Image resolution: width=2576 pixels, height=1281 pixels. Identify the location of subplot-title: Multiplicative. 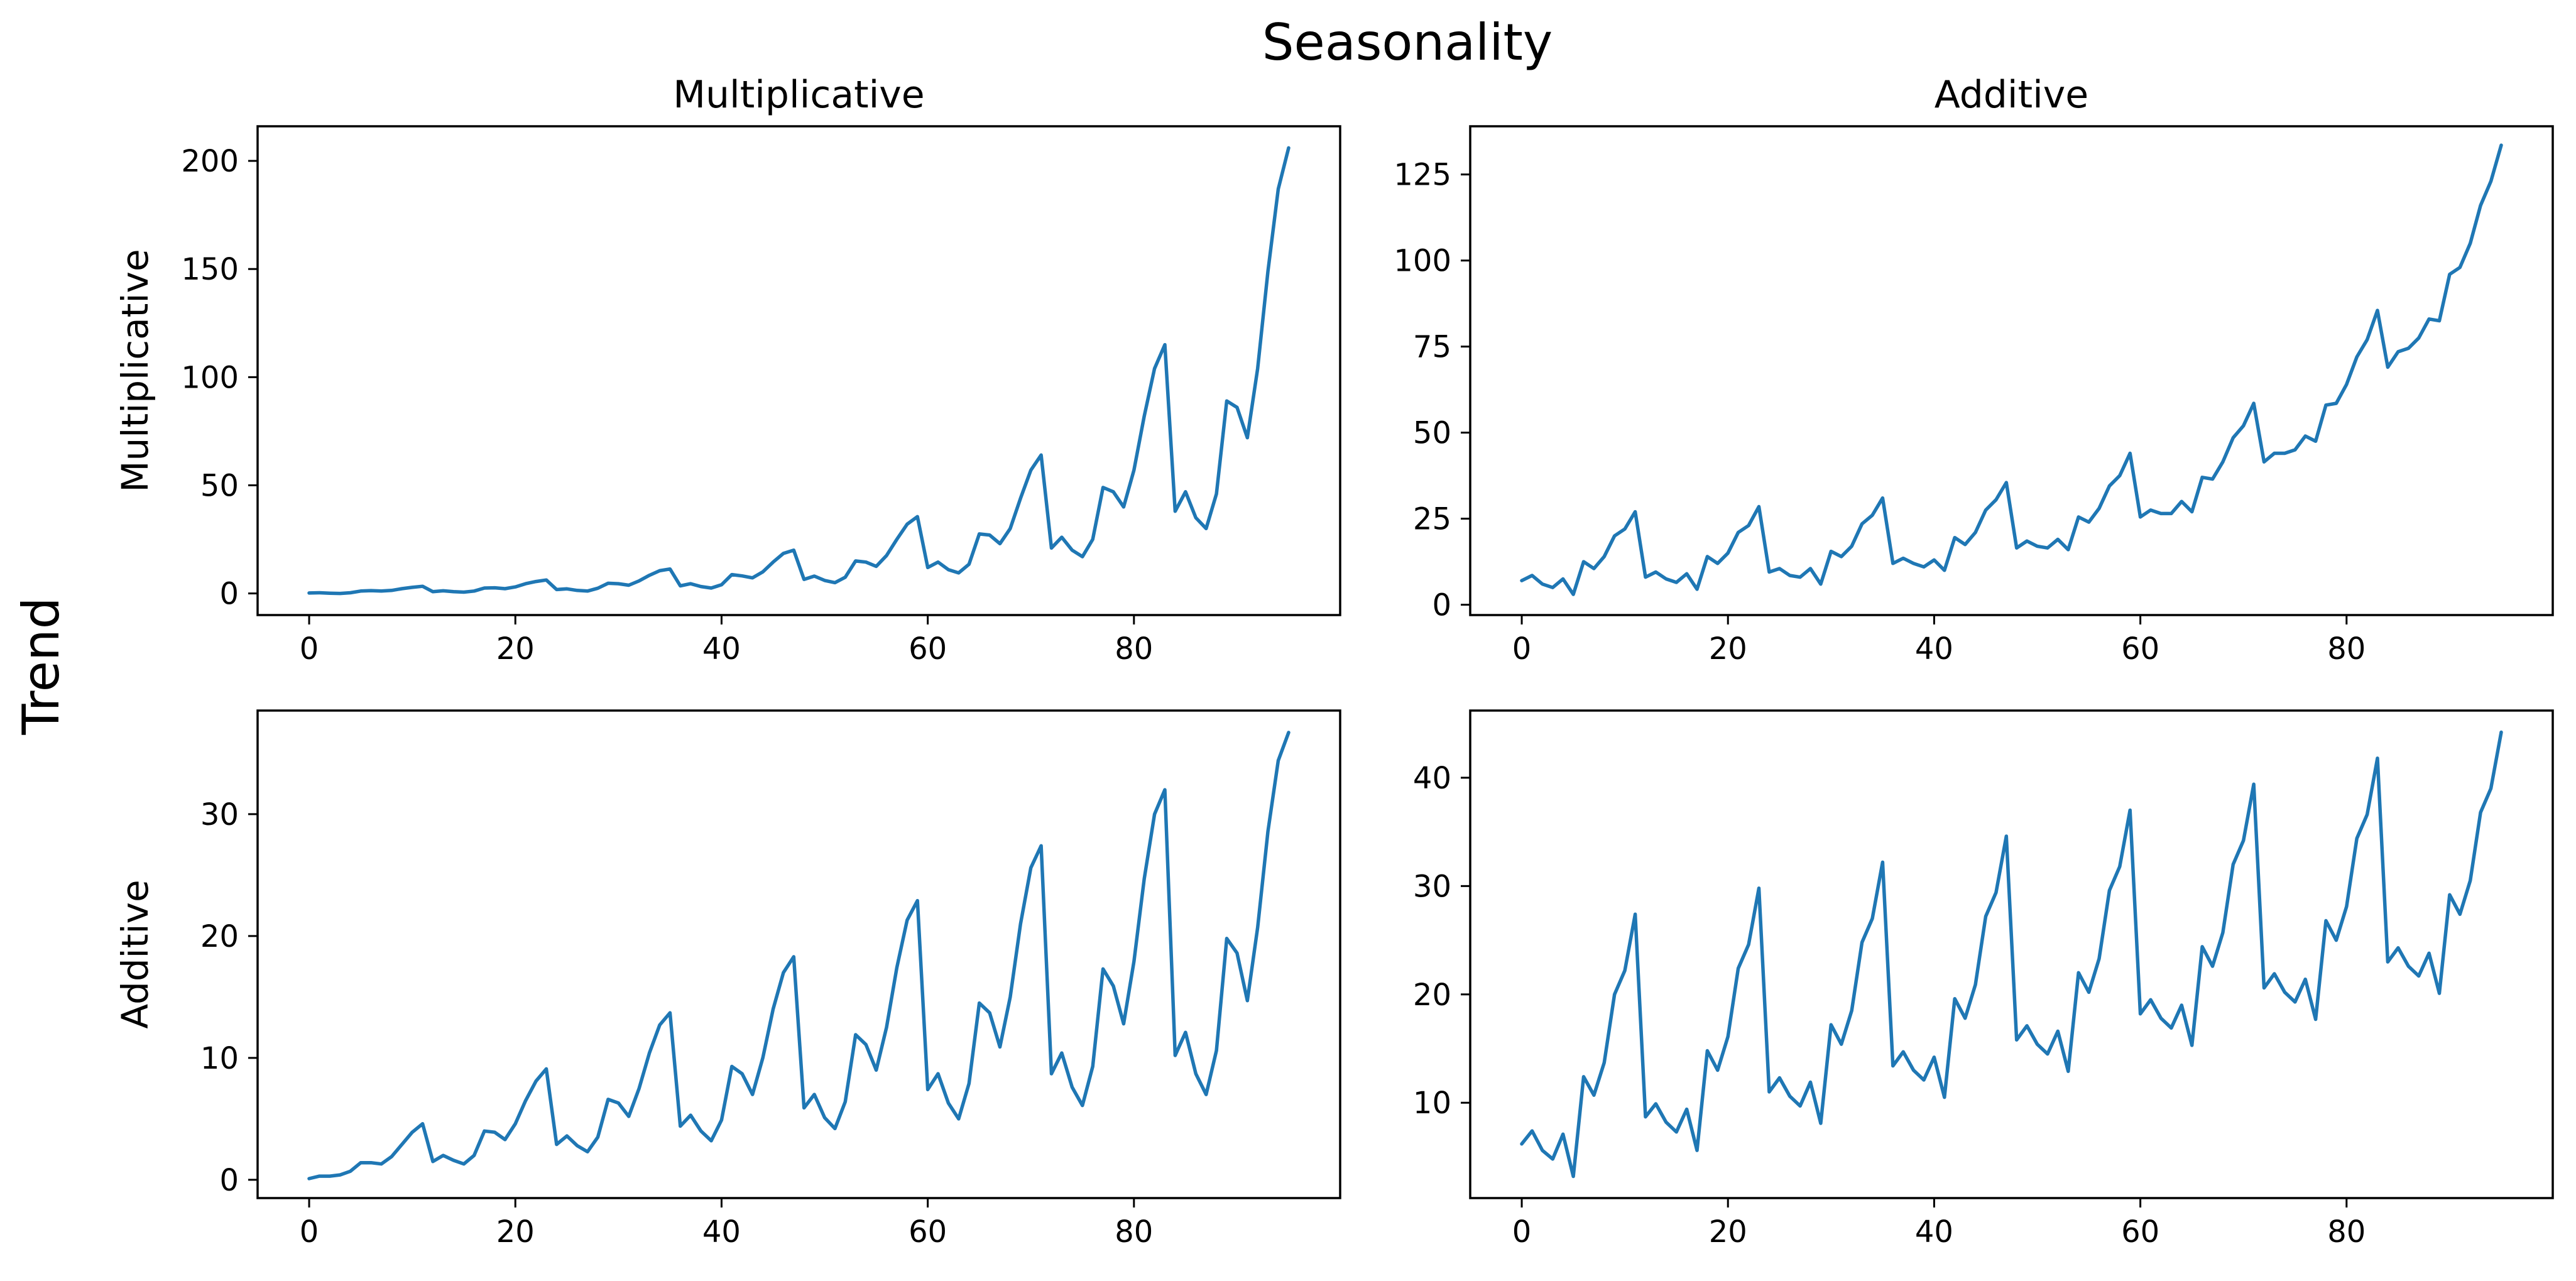
(798, 95).